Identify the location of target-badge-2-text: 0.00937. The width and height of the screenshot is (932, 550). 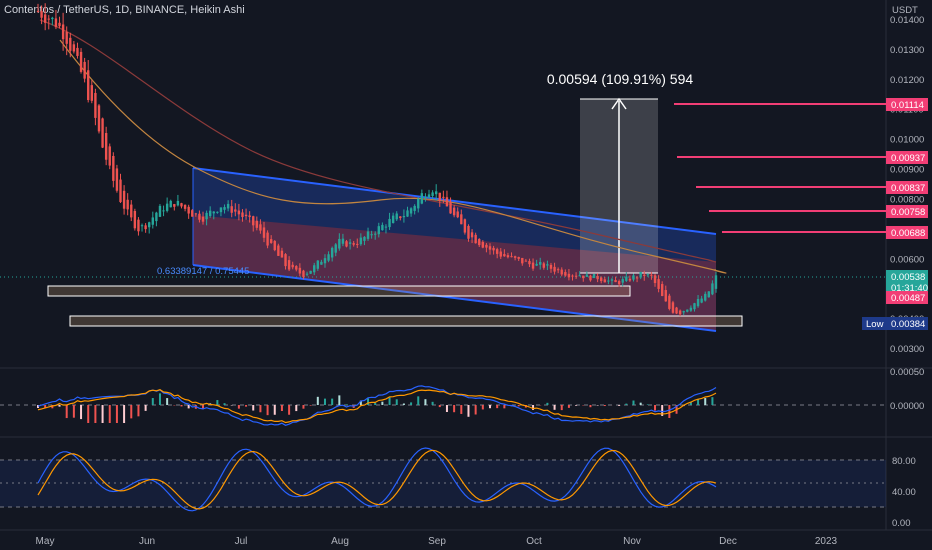
(908, 158).